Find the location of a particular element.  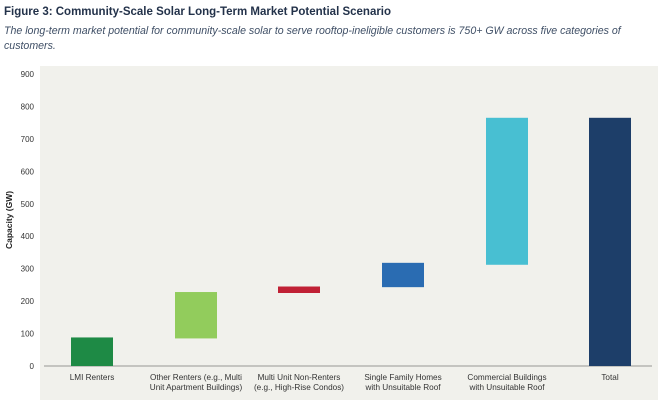

y-tick-label: 100 is located at coordinates (28, 334).